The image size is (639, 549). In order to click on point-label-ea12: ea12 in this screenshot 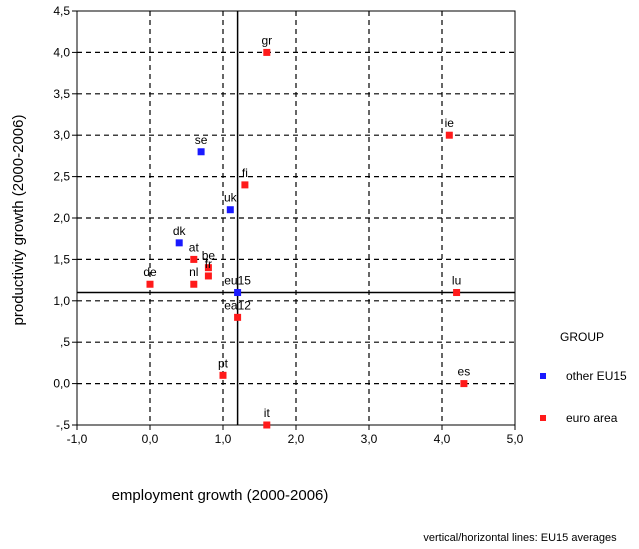, I will do `click(237, 305)`.